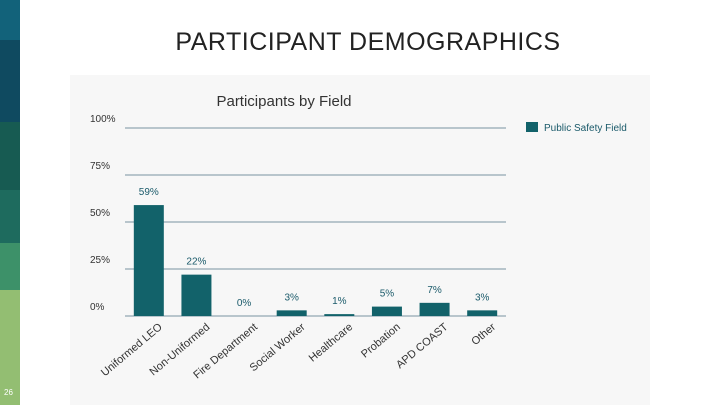 This screenshot has height=410, width=720. Describe the element at coordinates (283, 101) in the screenshot. I see `chart-title: Participants by Field` at that location.